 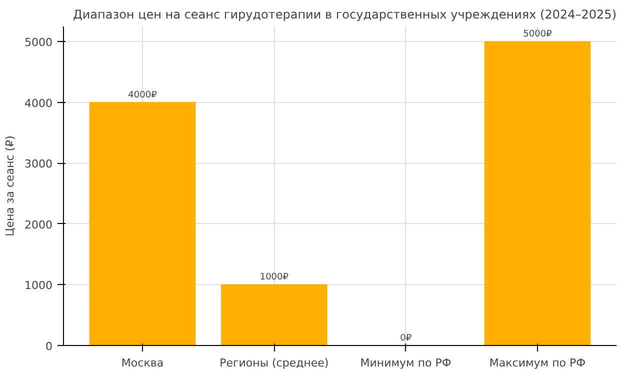 What do you see at coordinates (10, 186) in the screenshot?
I see `y-axis-title: Цена за сеанс (₽)` at bounding box center [10, 186].